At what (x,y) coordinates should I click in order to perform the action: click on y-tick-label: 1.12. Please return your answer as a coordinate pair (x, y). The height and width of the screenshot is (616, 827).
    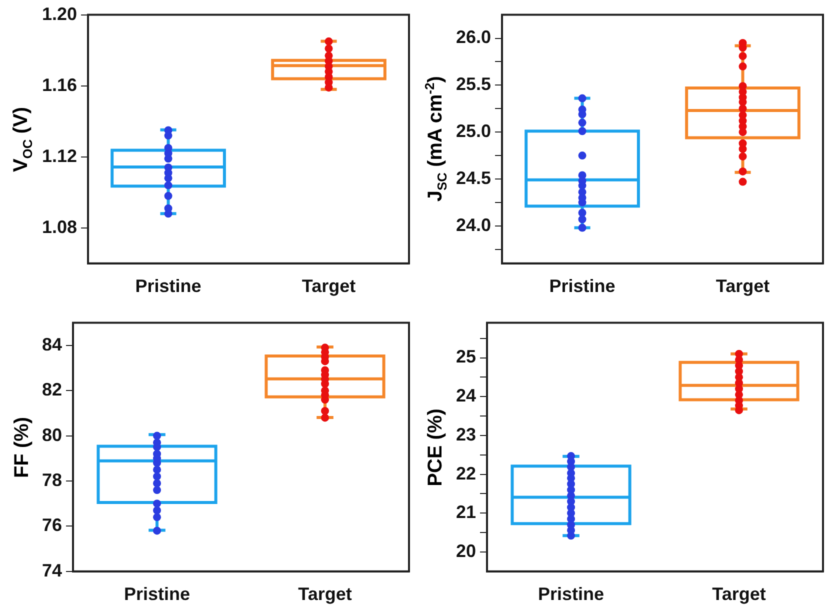
    Looking at the image, I should click on (60, 156).